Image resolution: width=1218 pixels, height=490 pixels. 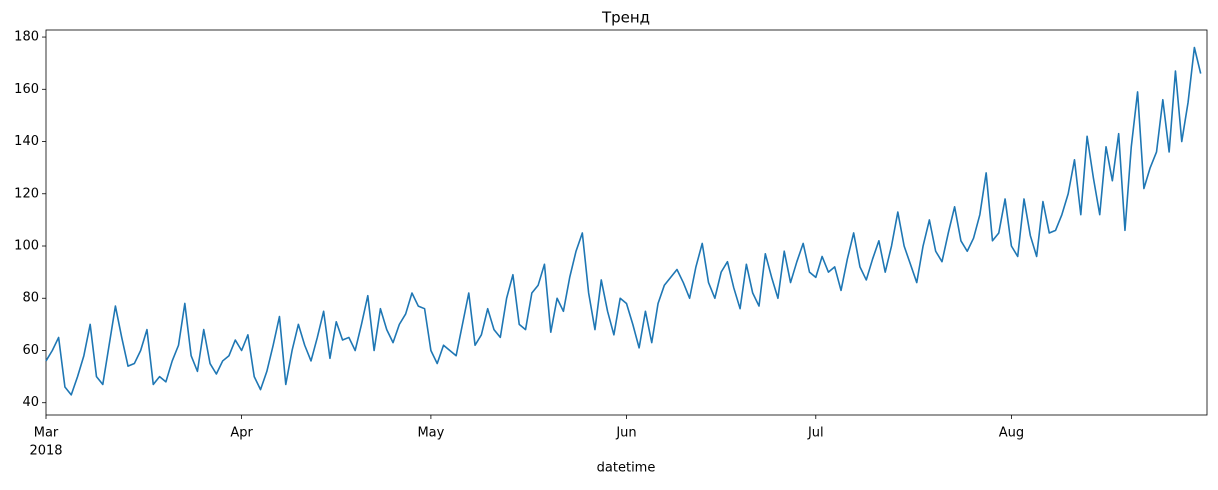 I want to click on chart-title: Тренд, so click(x=625, y=18).